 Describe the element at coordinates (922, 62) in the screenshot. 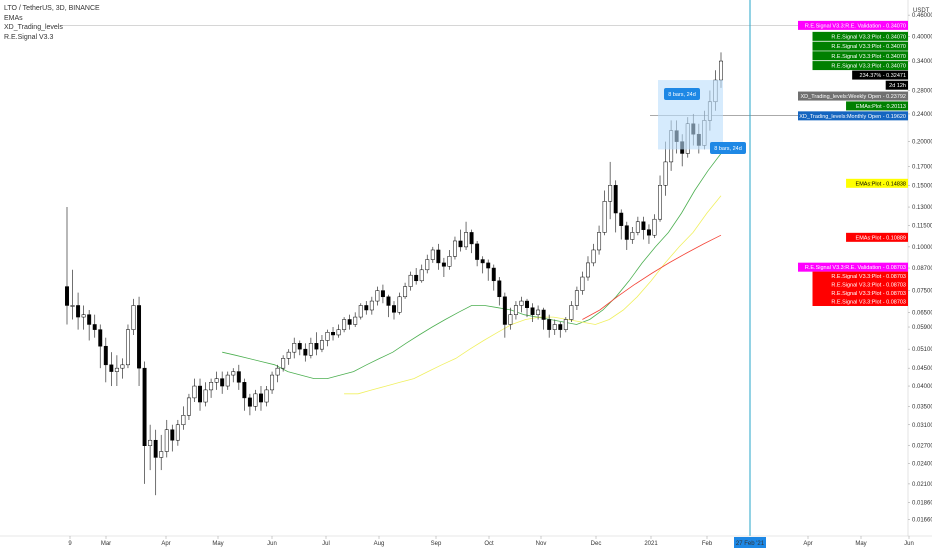

I see `y-tick-label: 0.34000` at that location.